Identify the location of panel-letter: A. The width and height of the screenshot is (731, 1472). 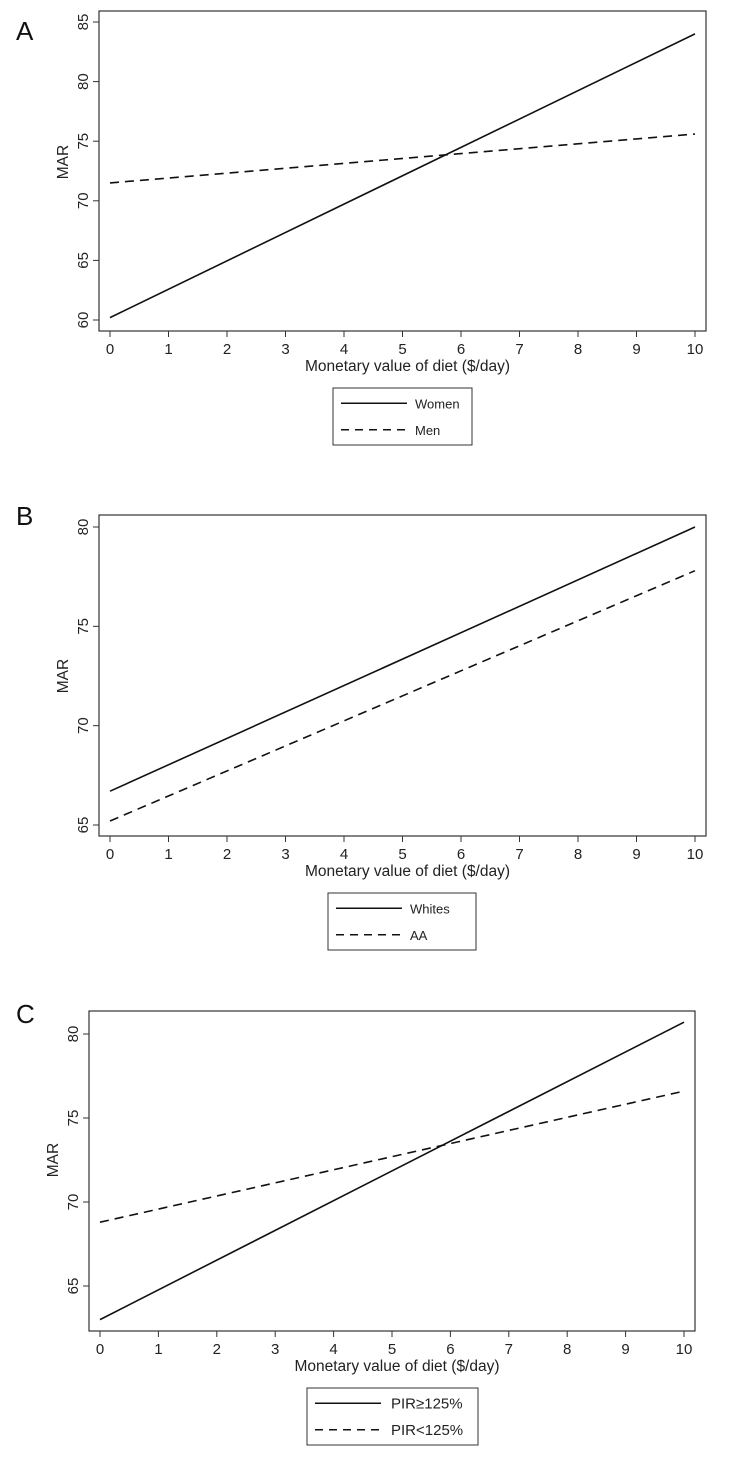
(25, 31).